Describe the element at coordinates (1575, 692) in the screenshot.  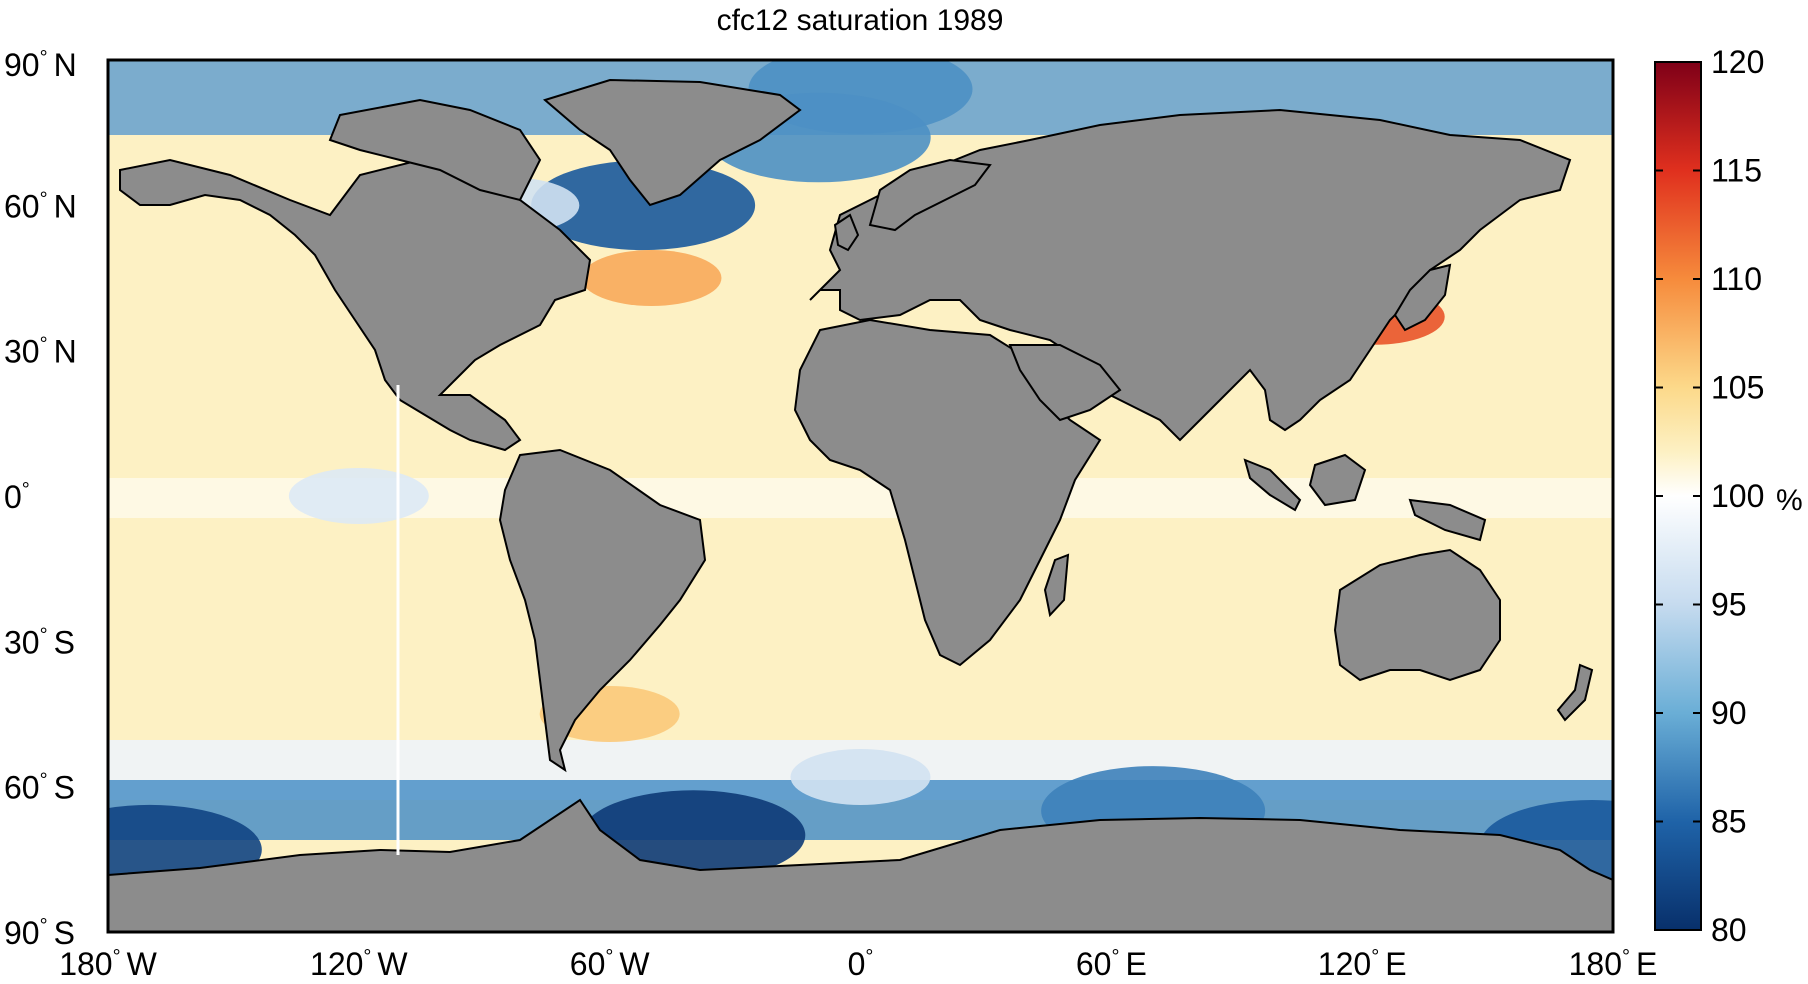
I see `land-new-zealand` at that location.